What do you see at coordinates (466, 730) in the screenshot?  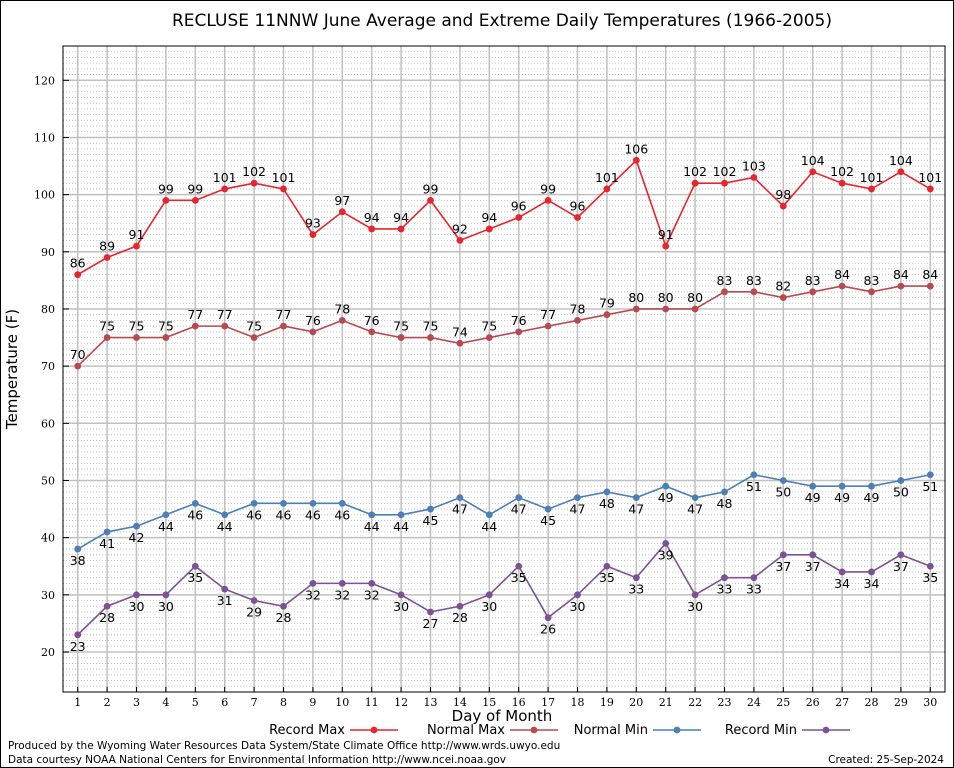 I see `legend-label: Normal Max` at bounding box center [466, 730].